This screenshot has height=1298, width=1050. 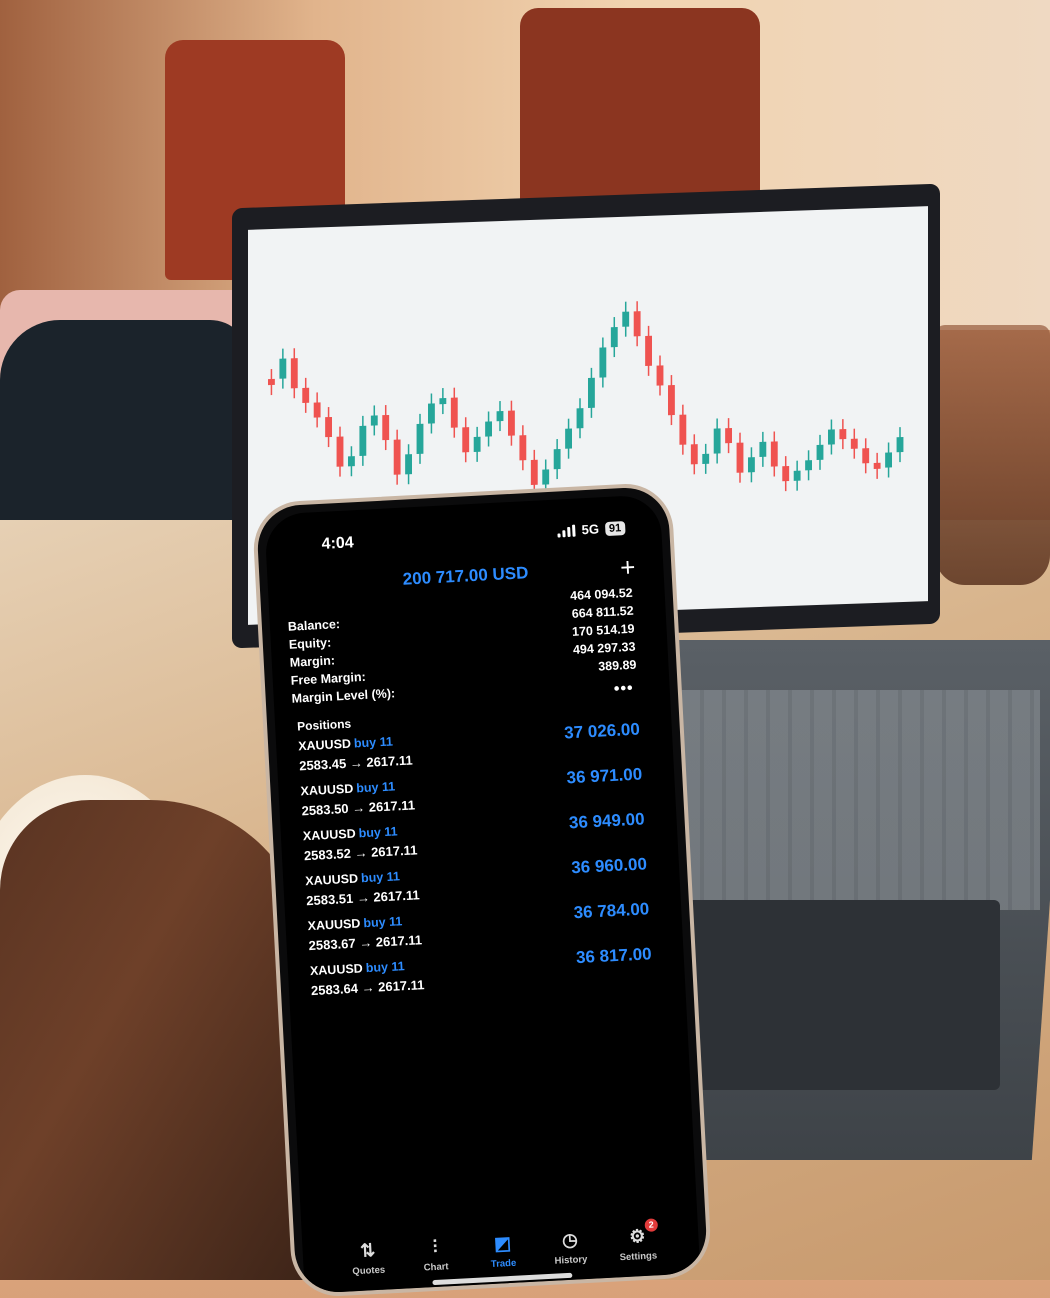 What do you see at coordinates (628, 567) in the screenshot?
I see `add-icon: +` at bounding box center [628, 567].